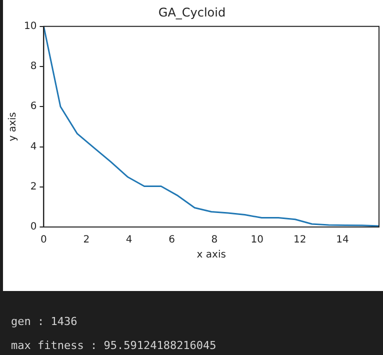 Image resolution: width=383 pixels, height=355 pixels. I want to click on text: max fitness : 95.59124188216045, so click(113, 346).